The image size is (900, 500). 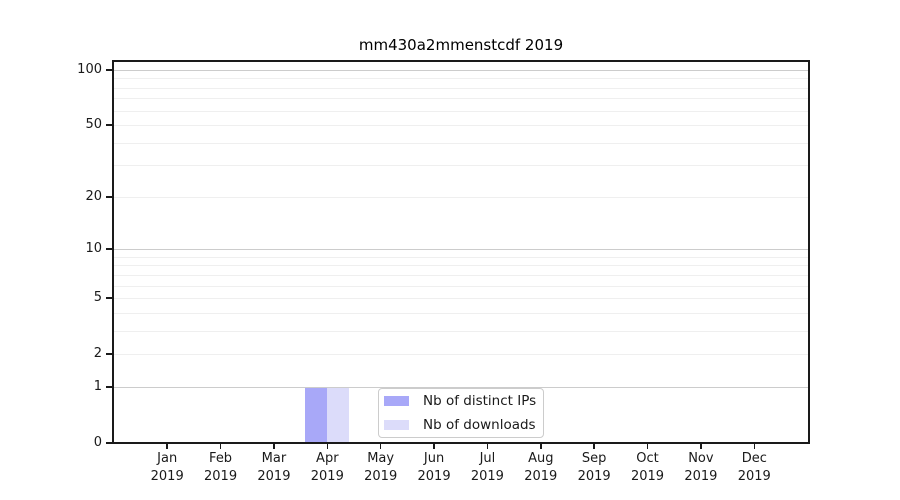 What do you see at coordinates (167, 467) in the screenshot?
I see `x-tick-label-jan: Jan 2019` at bounding box center [167, 467].